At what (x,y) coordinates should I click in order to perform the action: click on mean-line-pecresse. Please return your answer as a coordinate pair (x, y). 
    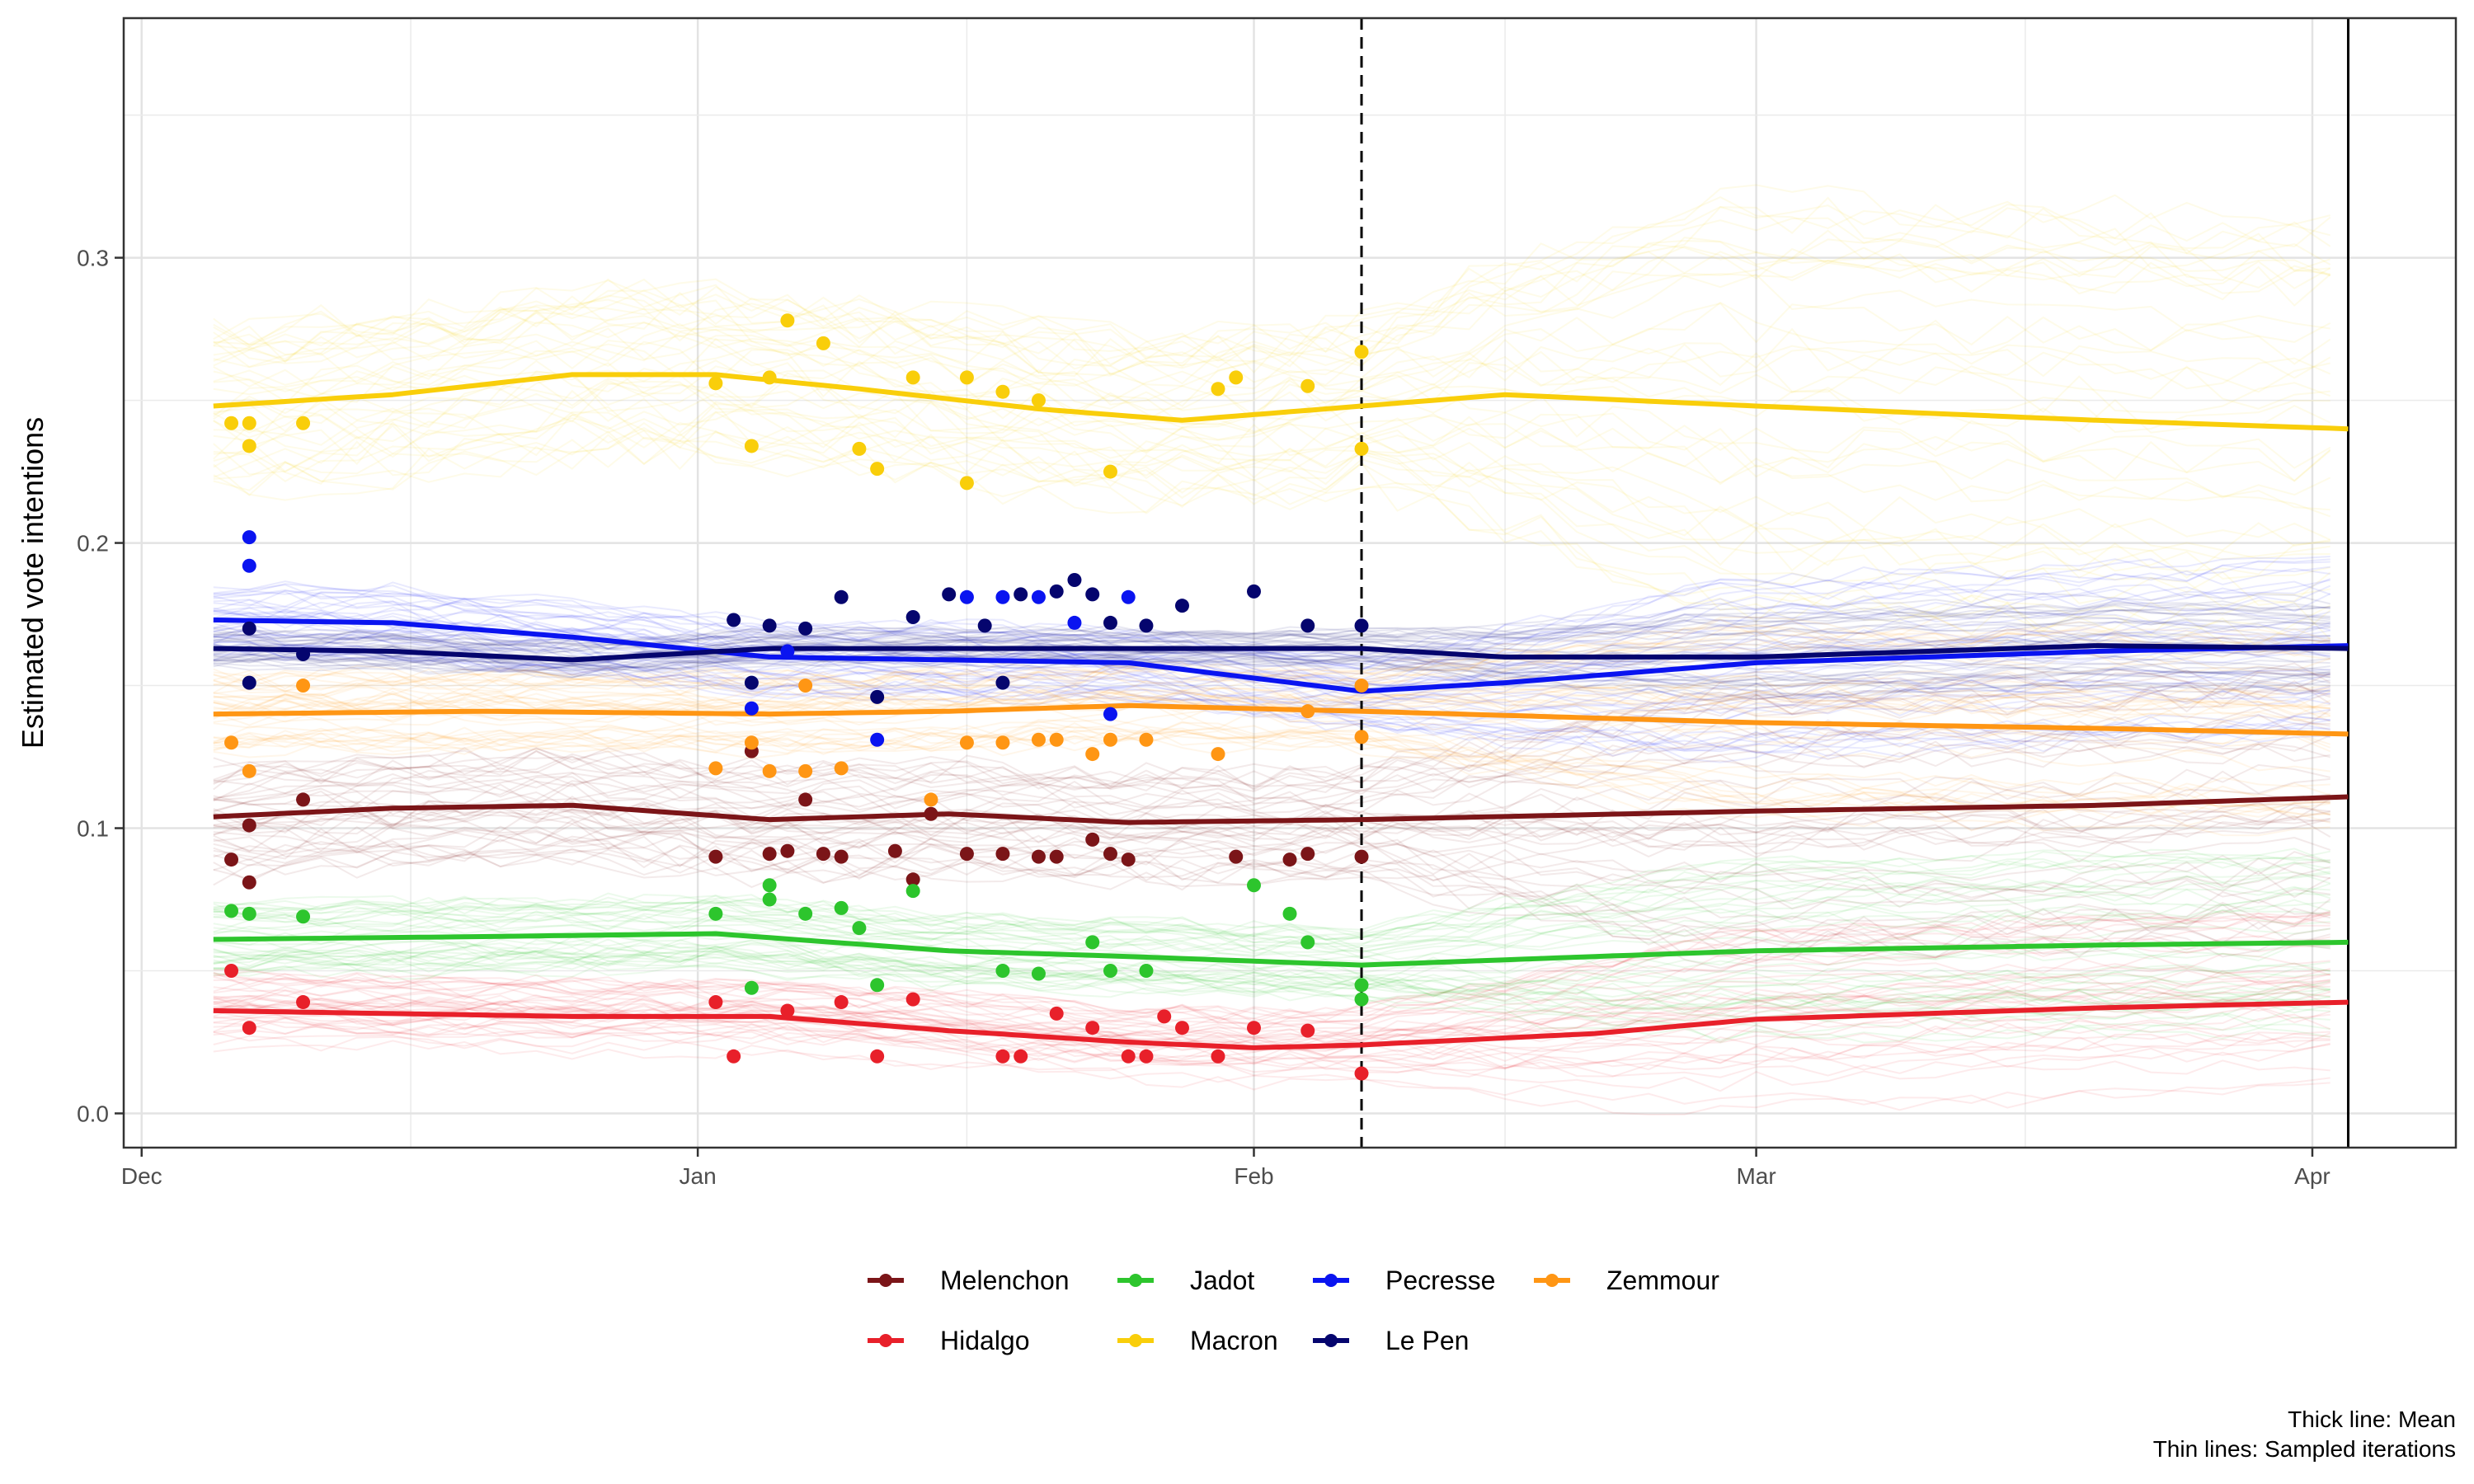
    Looking at the image, I should click on (1281, 656).